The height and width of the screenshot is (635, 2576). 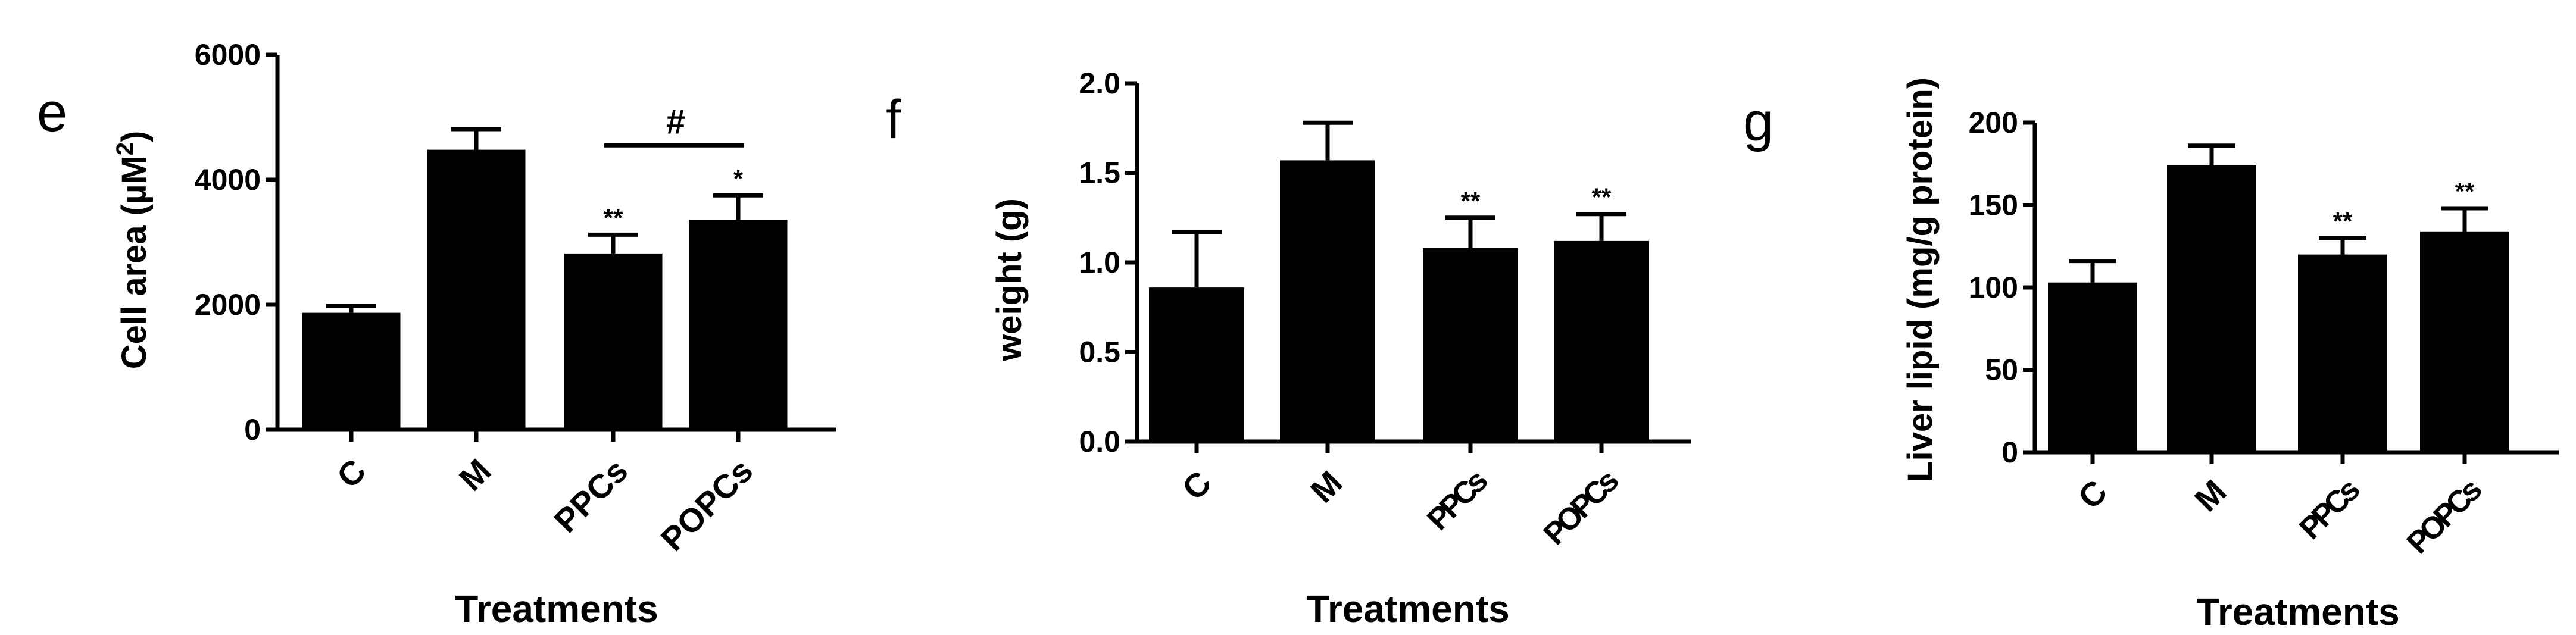 I want to click on significance-g: ** **, so click(x=2404, y=206).